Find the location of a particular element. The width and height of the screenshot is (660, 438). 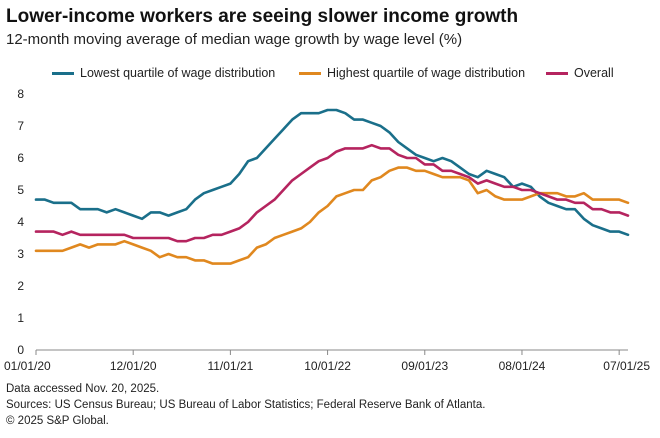

footnote-data-accessed: Data accessed Nov. 20, 2025. is located at coordinates (83, 389).